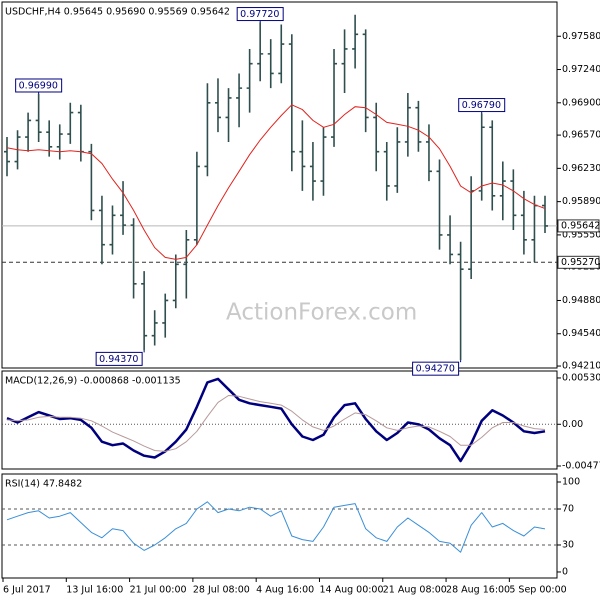  I want to click on annotation-label: 0.94270, so click(435, 369).